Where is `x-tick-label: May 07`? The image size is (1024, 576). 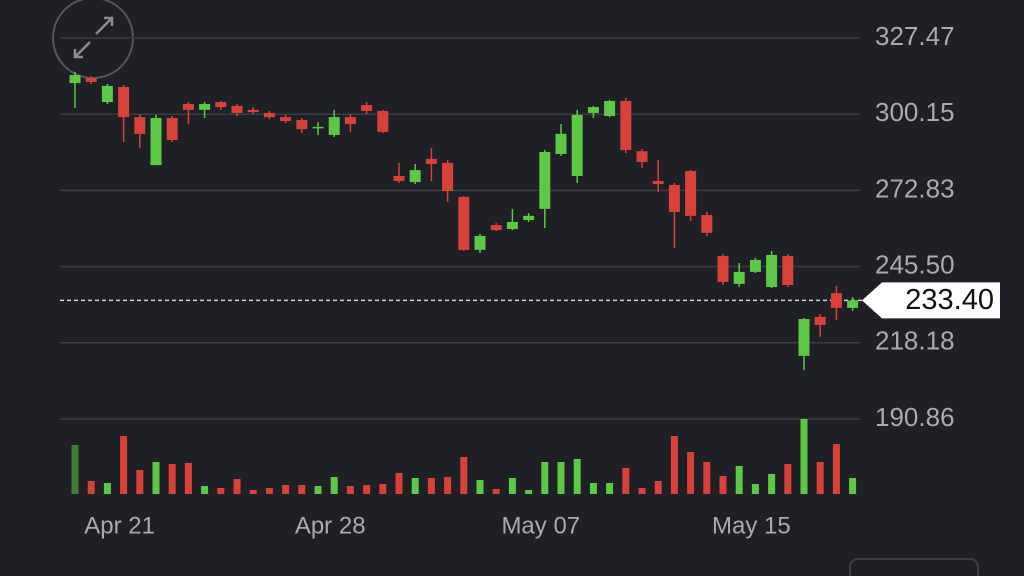 x-tick-label: May 07 is located at coordinates (540, 525).